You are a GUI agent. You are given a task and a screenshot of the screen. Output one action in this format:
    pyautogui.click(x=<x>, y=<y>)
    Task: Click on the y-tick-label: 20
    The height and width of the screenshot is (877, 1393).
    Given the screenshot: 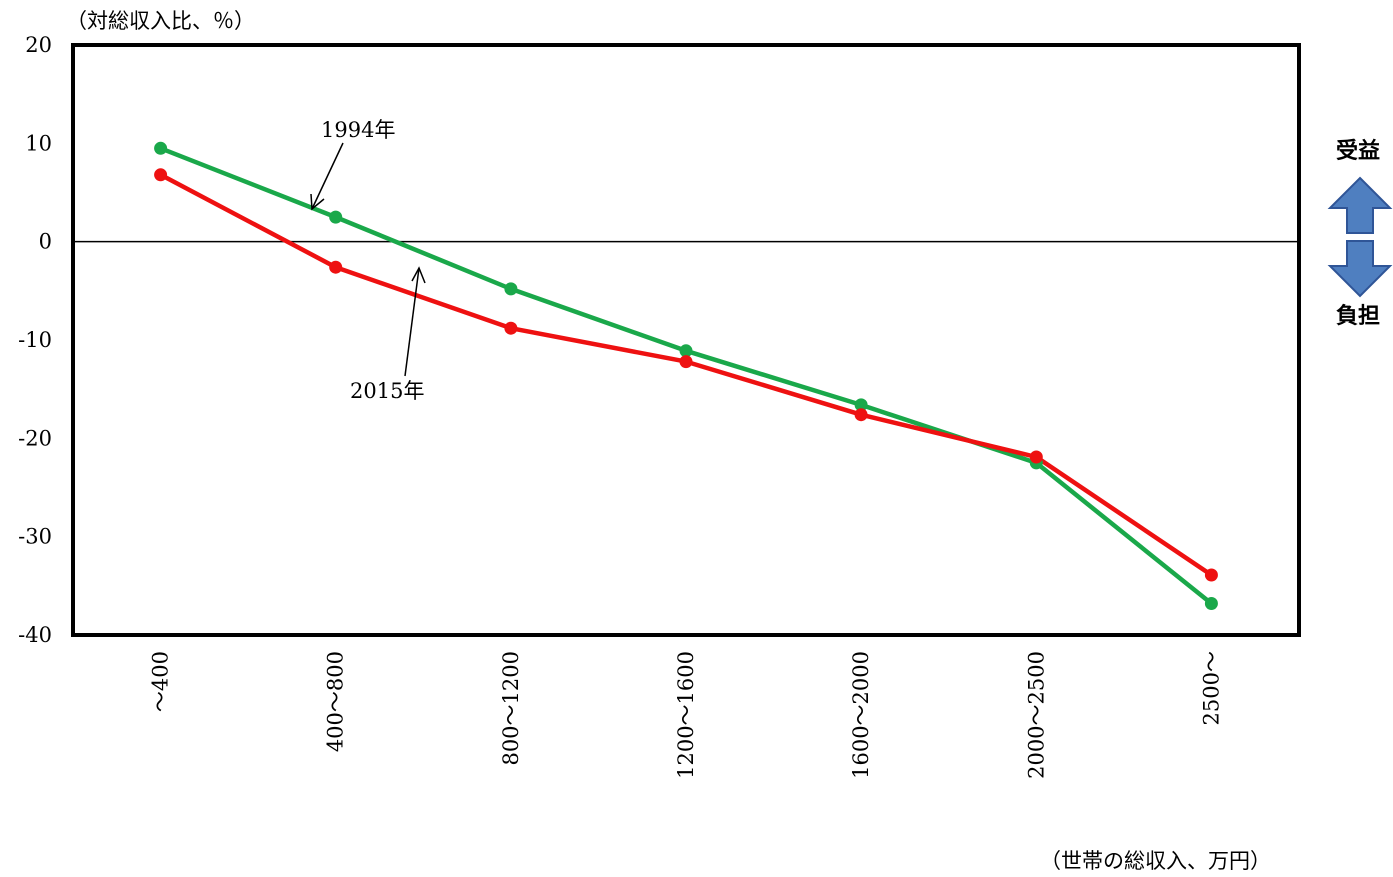 What is the action you would take?
    pyautogui.click(x=38, y=45)
    